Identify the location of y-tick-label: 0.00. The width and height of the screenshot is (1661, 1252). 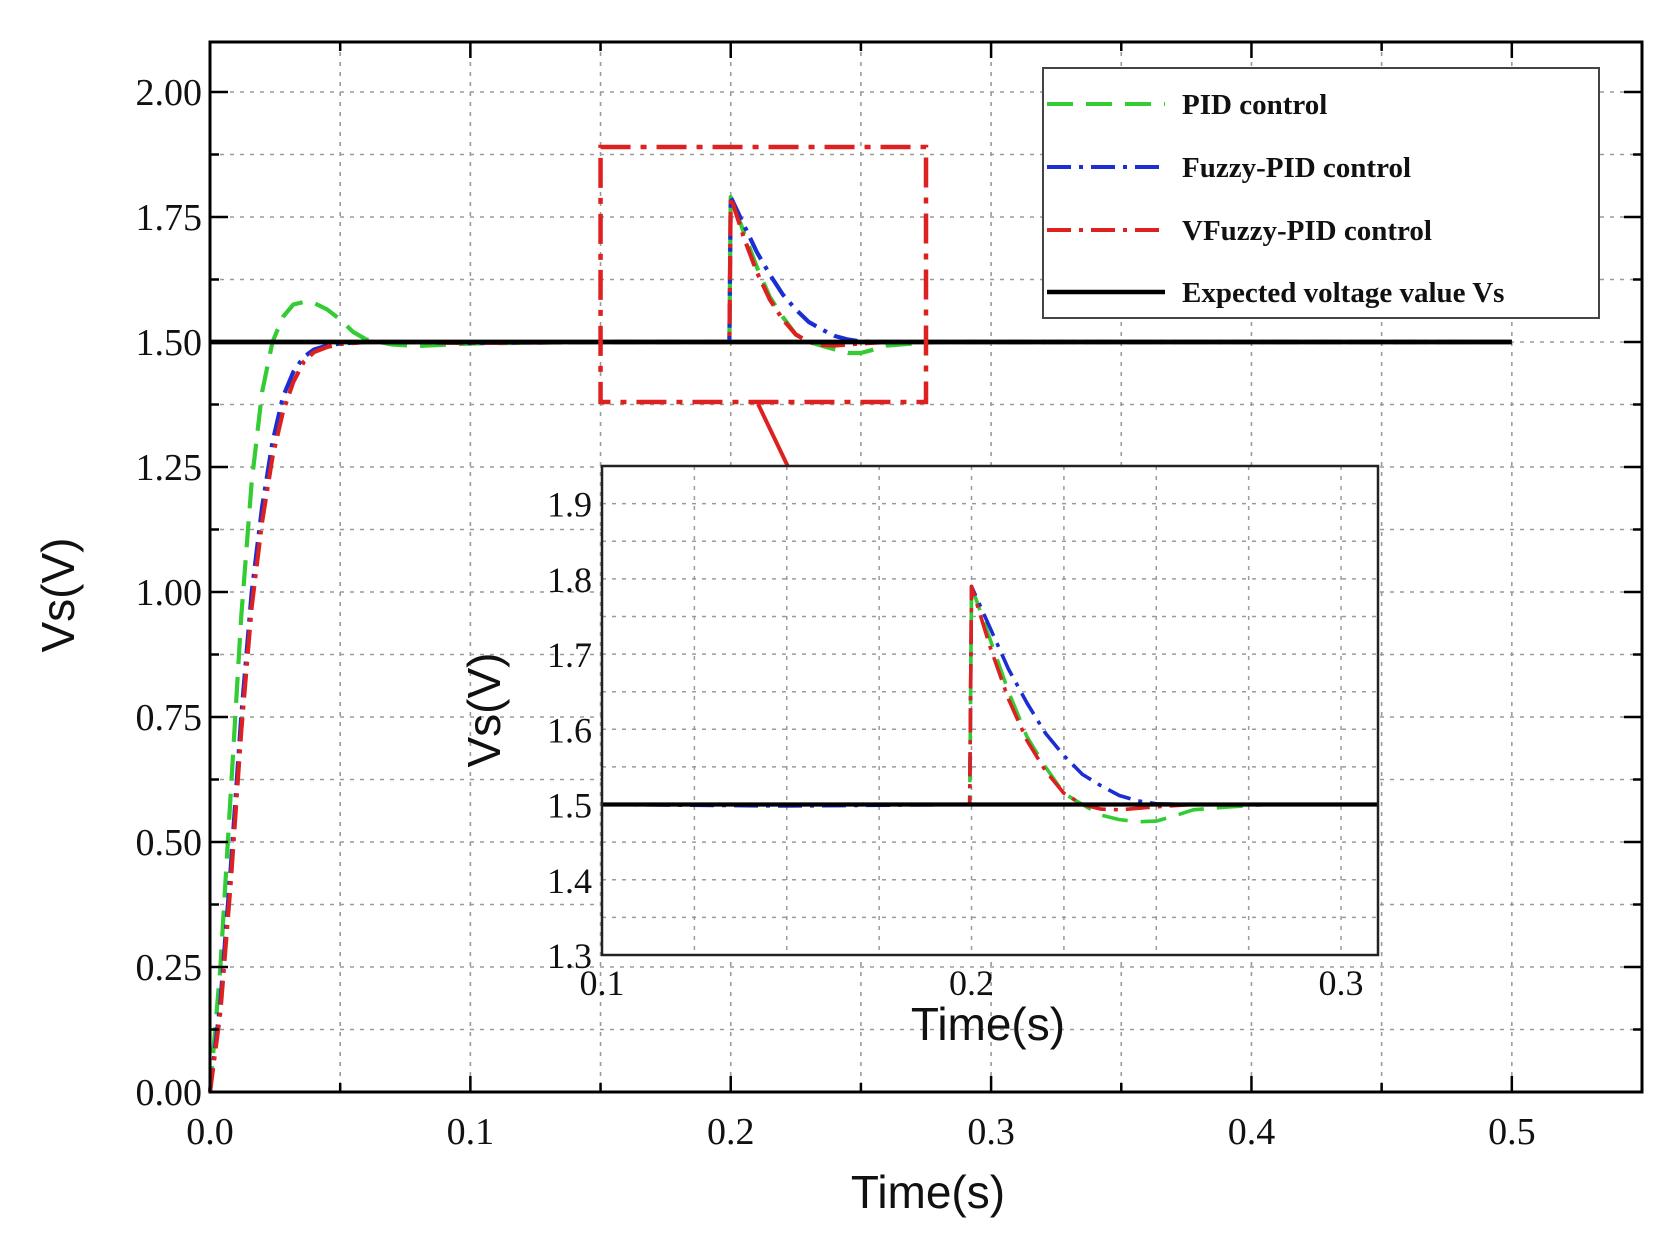
(169, 1093).